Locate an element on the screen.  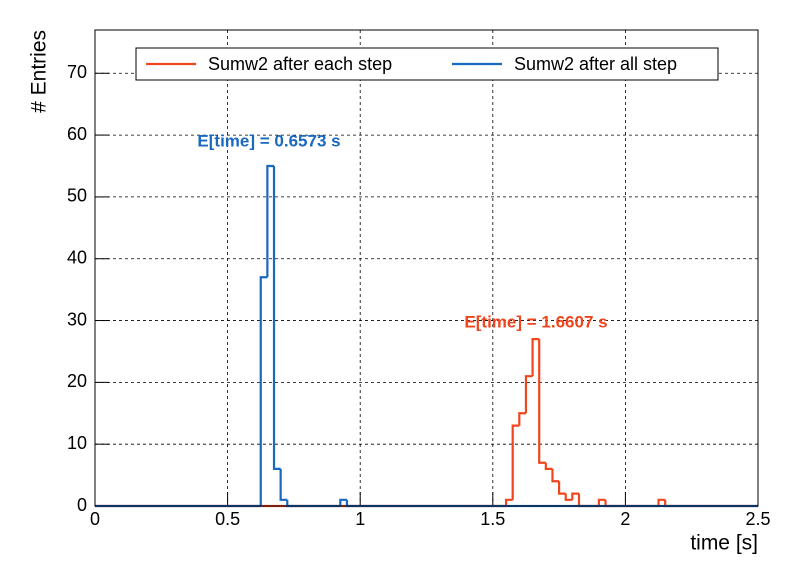
y-tick-label: 40 is located at coordinates (77, 257).